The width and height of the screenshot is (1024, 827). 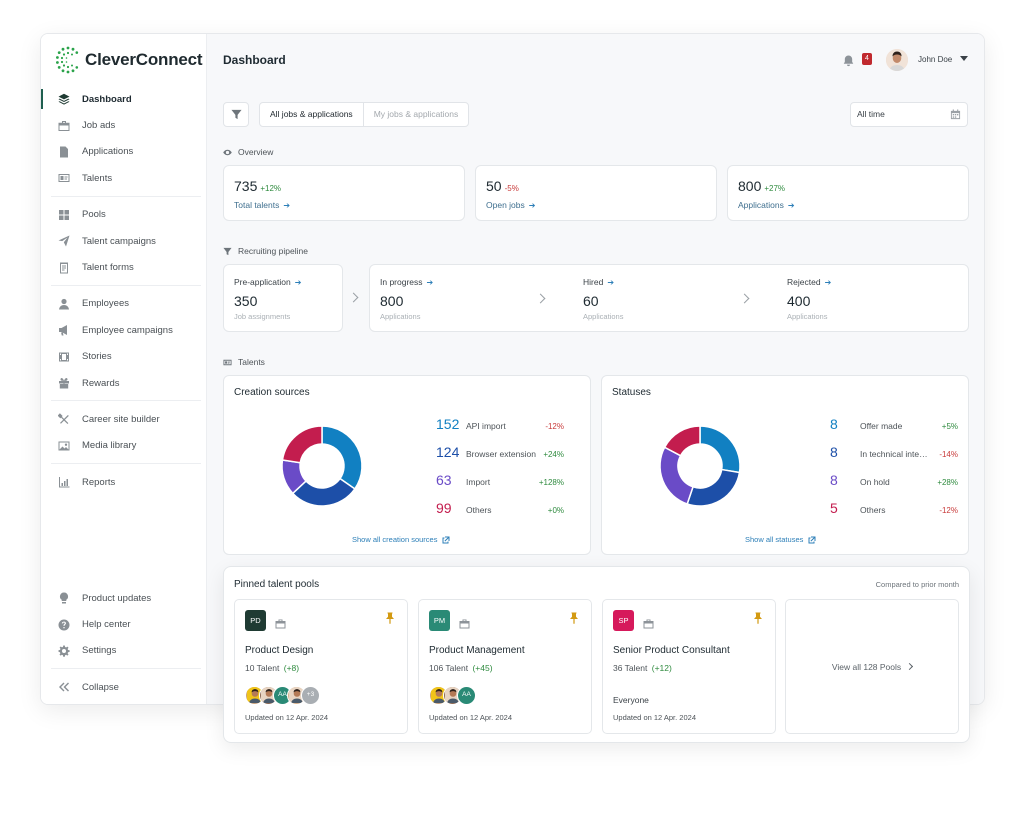 What do you see at coordinates (67, 60) in the screenshot?
I see `cleverconnect-logo-icon` at bounding box center [67, 60].